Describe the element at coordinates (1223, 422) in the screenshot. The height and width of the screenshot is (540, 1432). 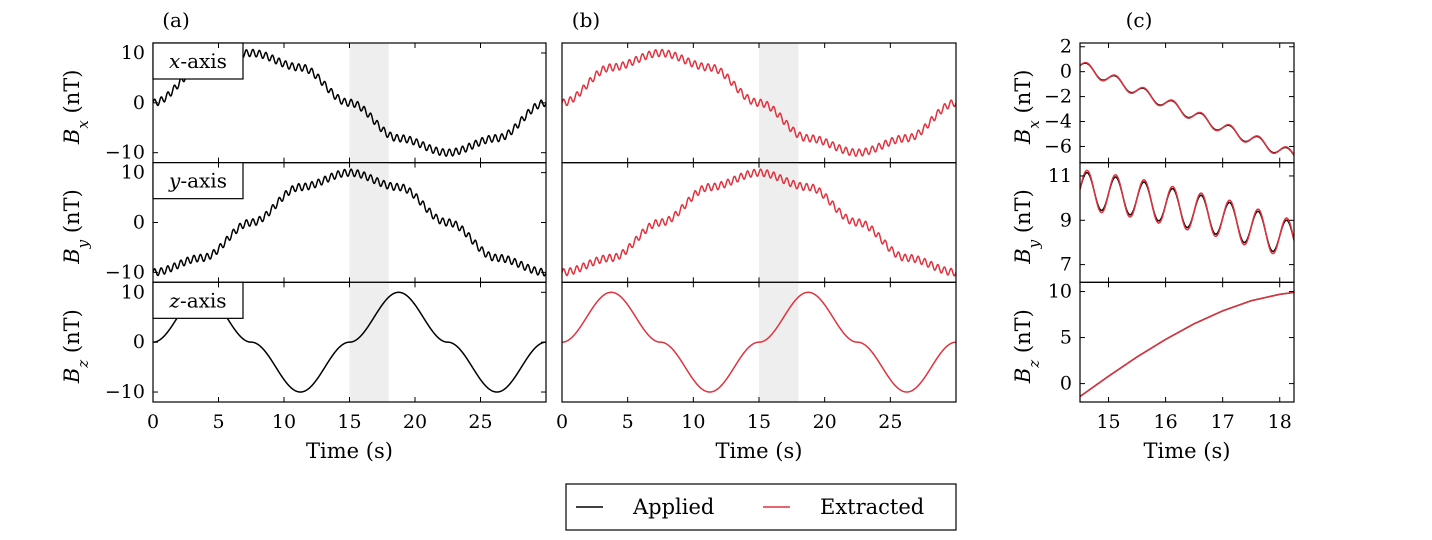
I see `x-tick-label: 17` at that location.